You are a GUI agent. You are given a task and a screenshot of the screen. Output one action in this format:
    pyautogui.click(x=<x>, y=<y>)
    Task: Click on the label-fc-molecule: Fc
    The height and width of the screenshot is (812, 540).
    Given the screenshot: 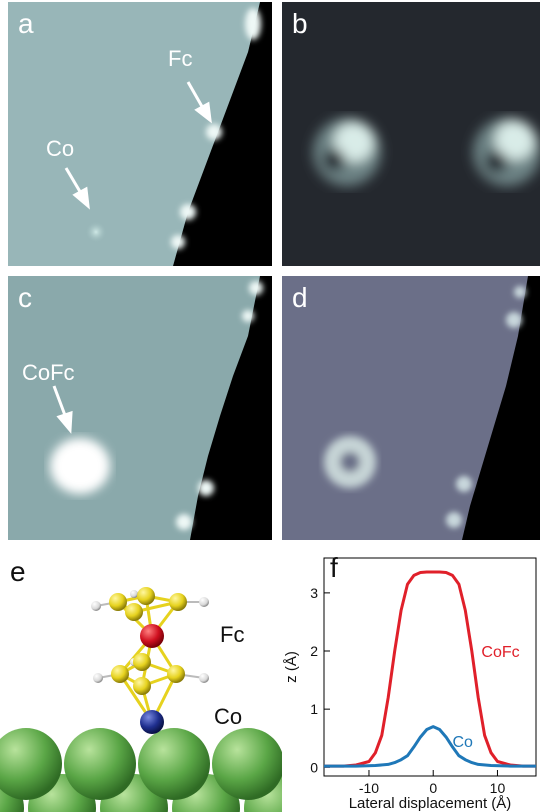 What is the action you would take?
    pyautogui.click(x=232, y=634)
    